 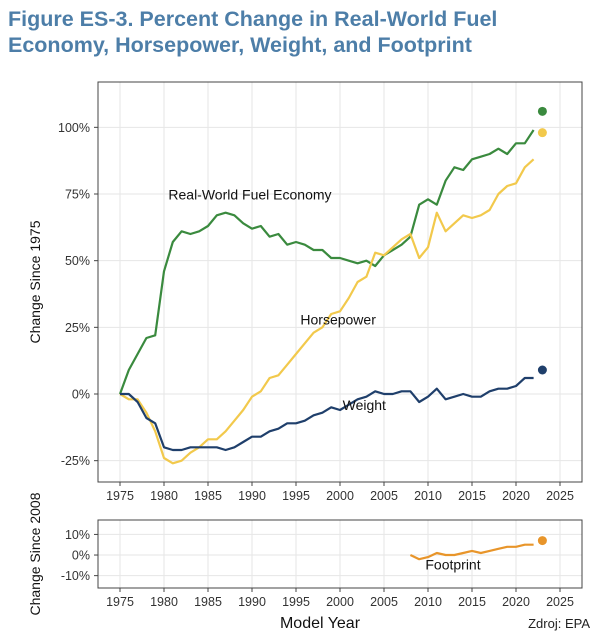 What do you see at coordinates (559, 623) in the screenshot?
I see `source-credit: Zdroj: EPA` at bounding box center [559, 623].